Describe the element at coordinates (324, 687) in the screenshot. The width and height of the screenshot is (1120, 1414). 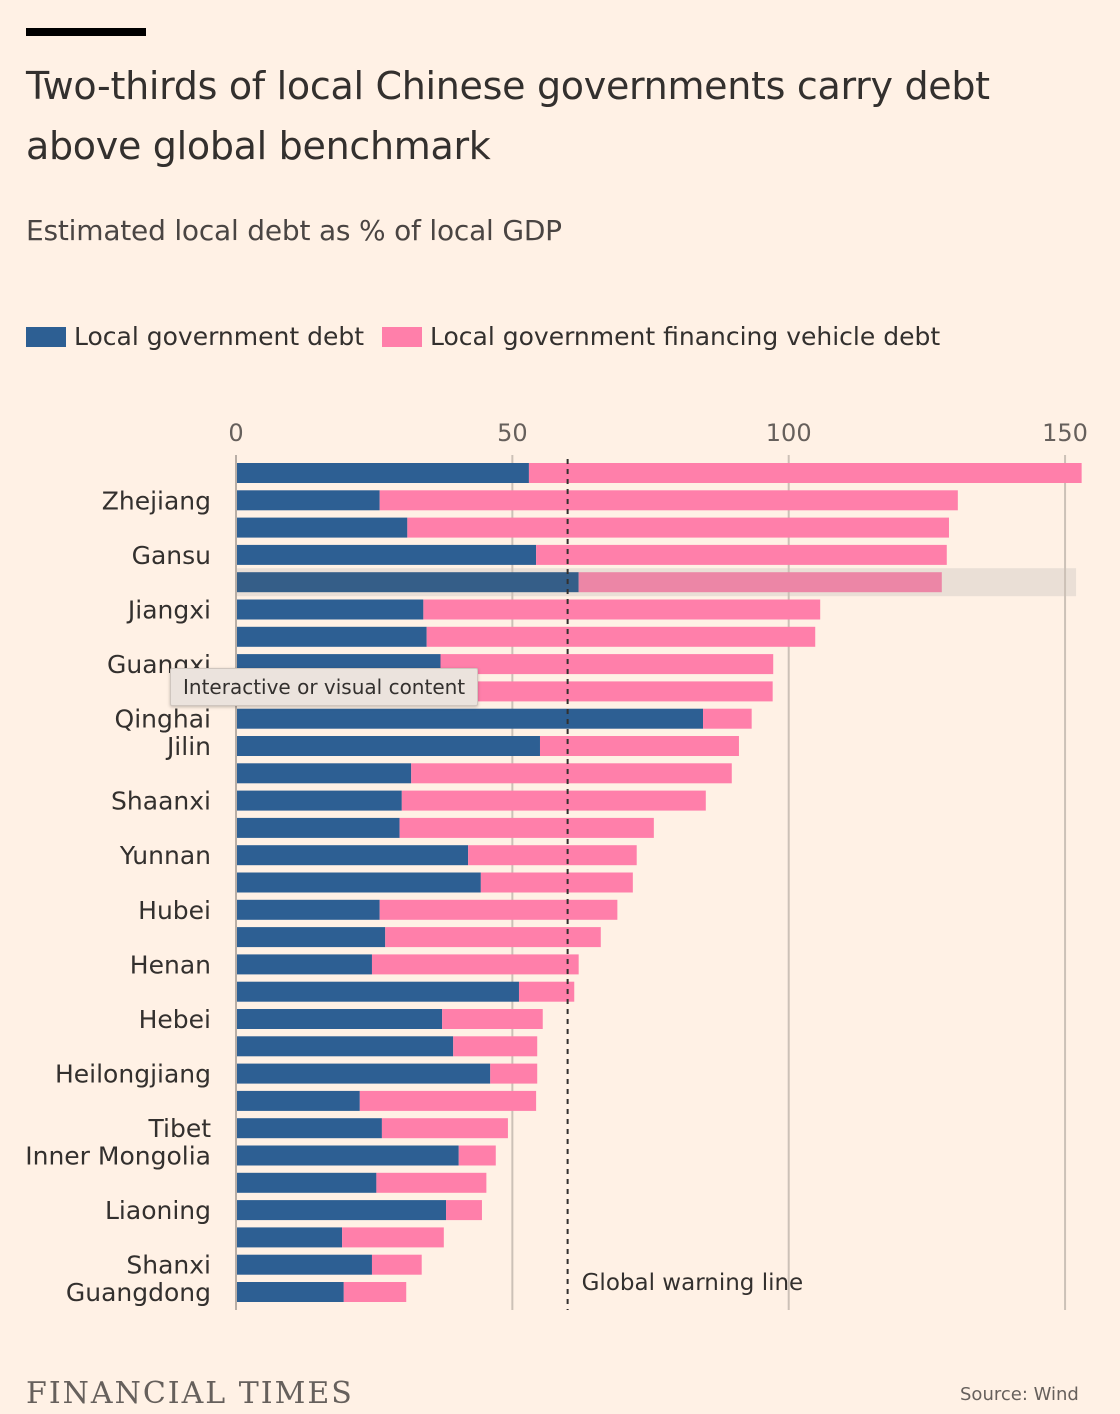
I see `tooltip: Interactive or visual content` at that location.